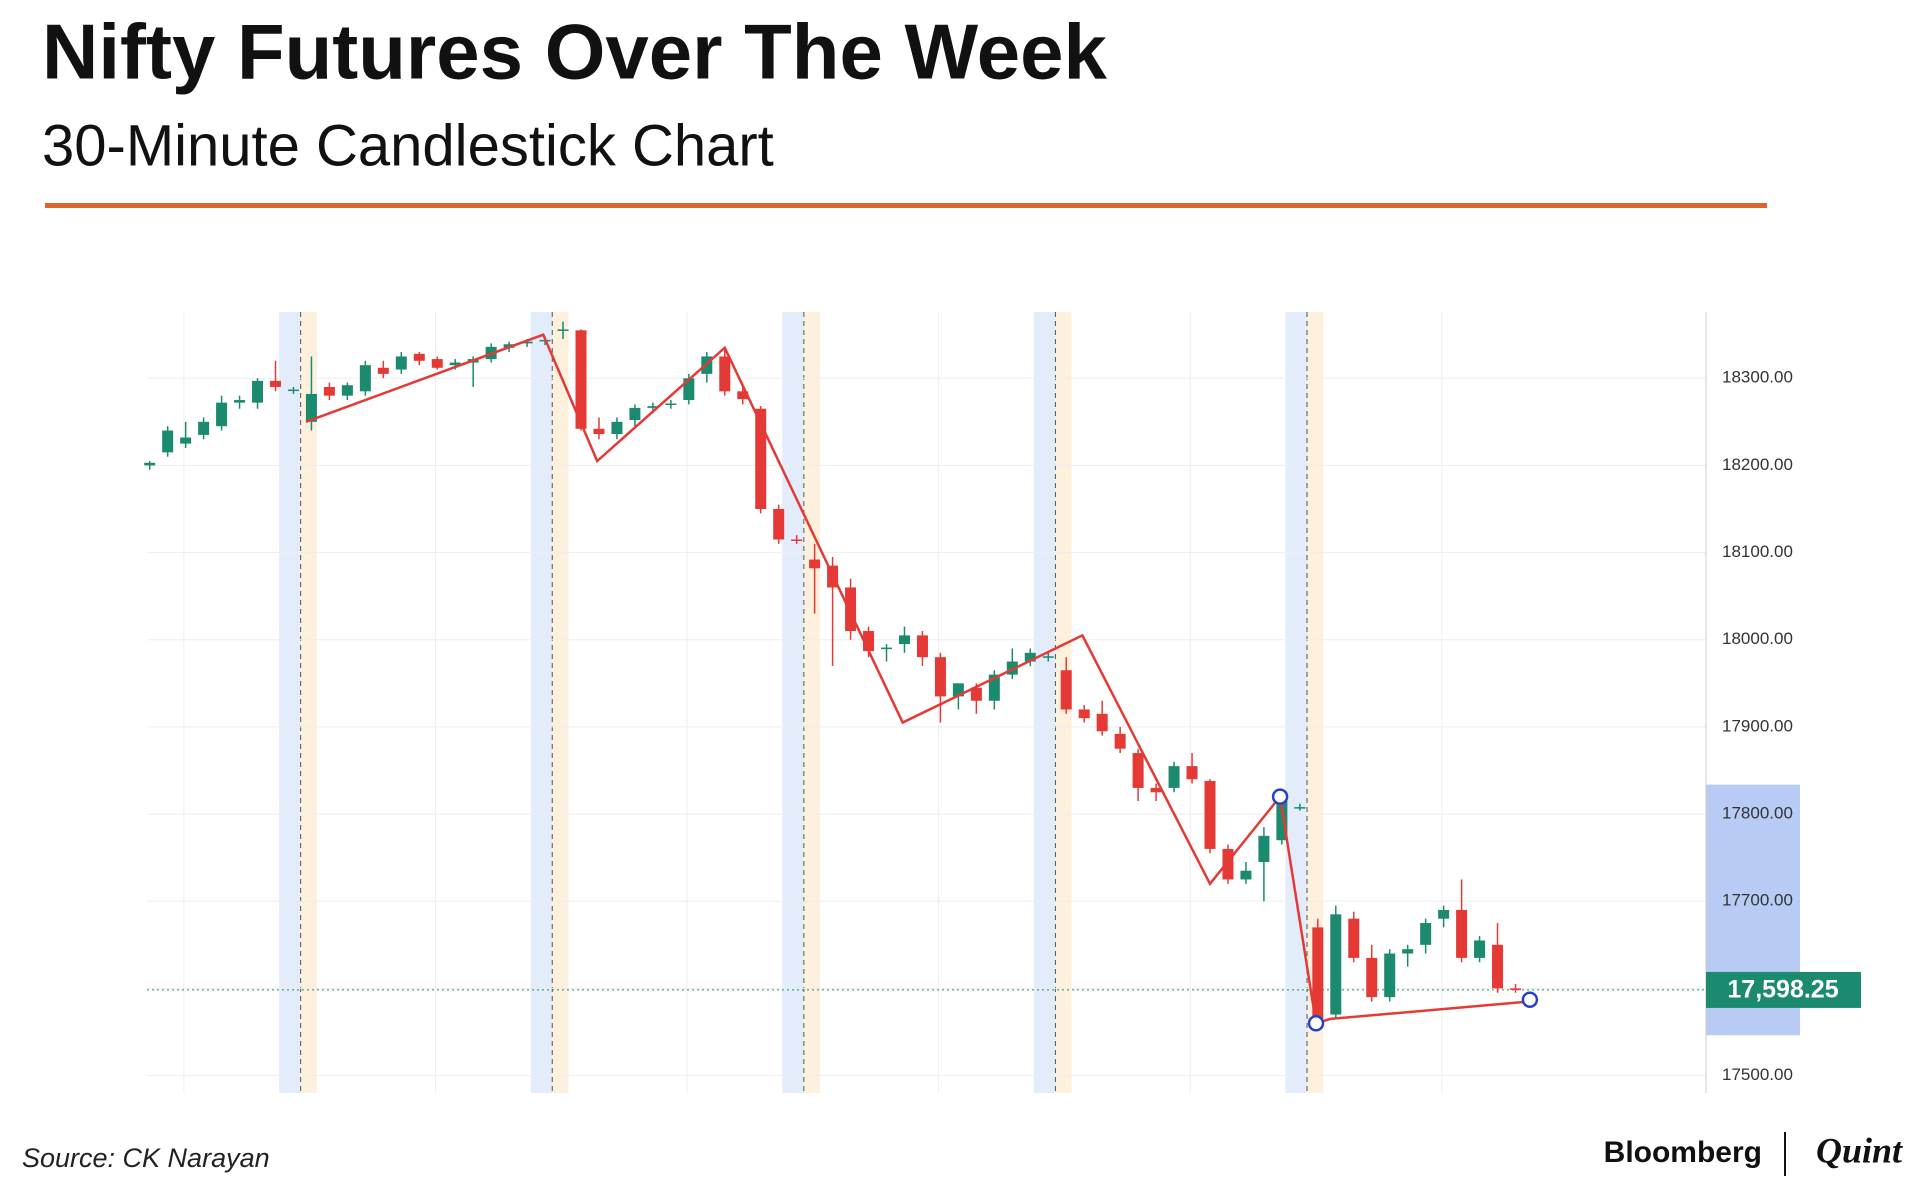 The width and height of the screenshot is (1920, 1187). Describe the element at coordinates (574, 52) in the screenshot. I see `chart-title: Nifty Futures Over The Week` at that location.